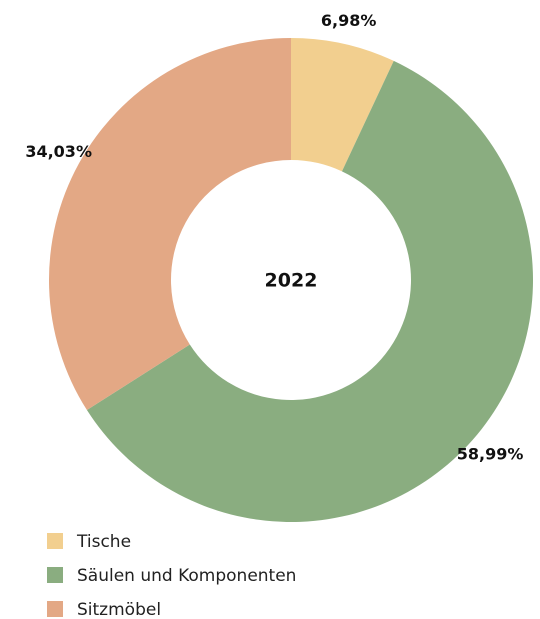 This screenshot has width=540, height=619. What do you see at coordinates (119, 609) in the screenshot?
I see `legend-label: Sitzmöbel` at bounding box center [119, 609].